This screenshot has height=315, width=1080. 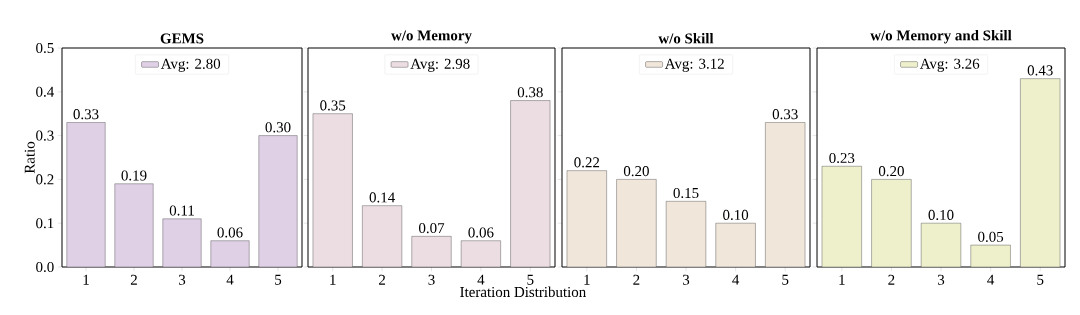 I want to click on y-tick-label: 0.1, so click(x=45, y=223).